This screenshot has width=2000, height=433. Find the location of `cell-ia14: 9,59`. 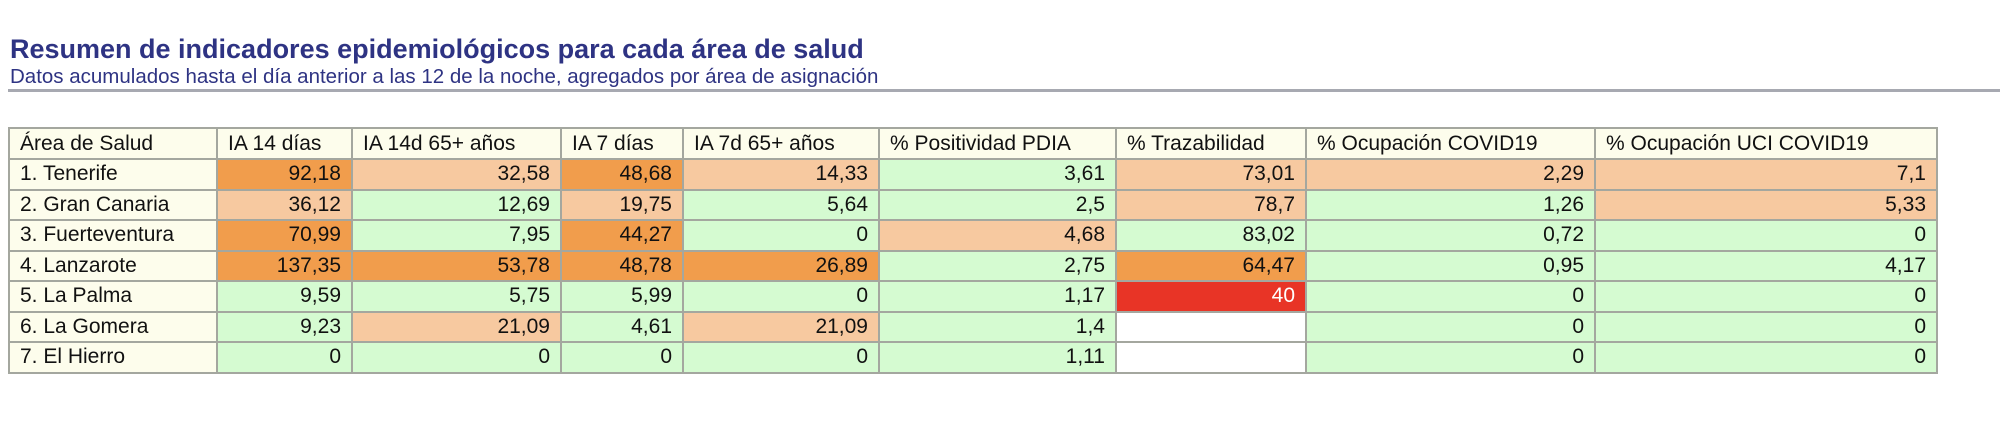

cell-ia14: 9,59 is located at coordinates (284, 296).